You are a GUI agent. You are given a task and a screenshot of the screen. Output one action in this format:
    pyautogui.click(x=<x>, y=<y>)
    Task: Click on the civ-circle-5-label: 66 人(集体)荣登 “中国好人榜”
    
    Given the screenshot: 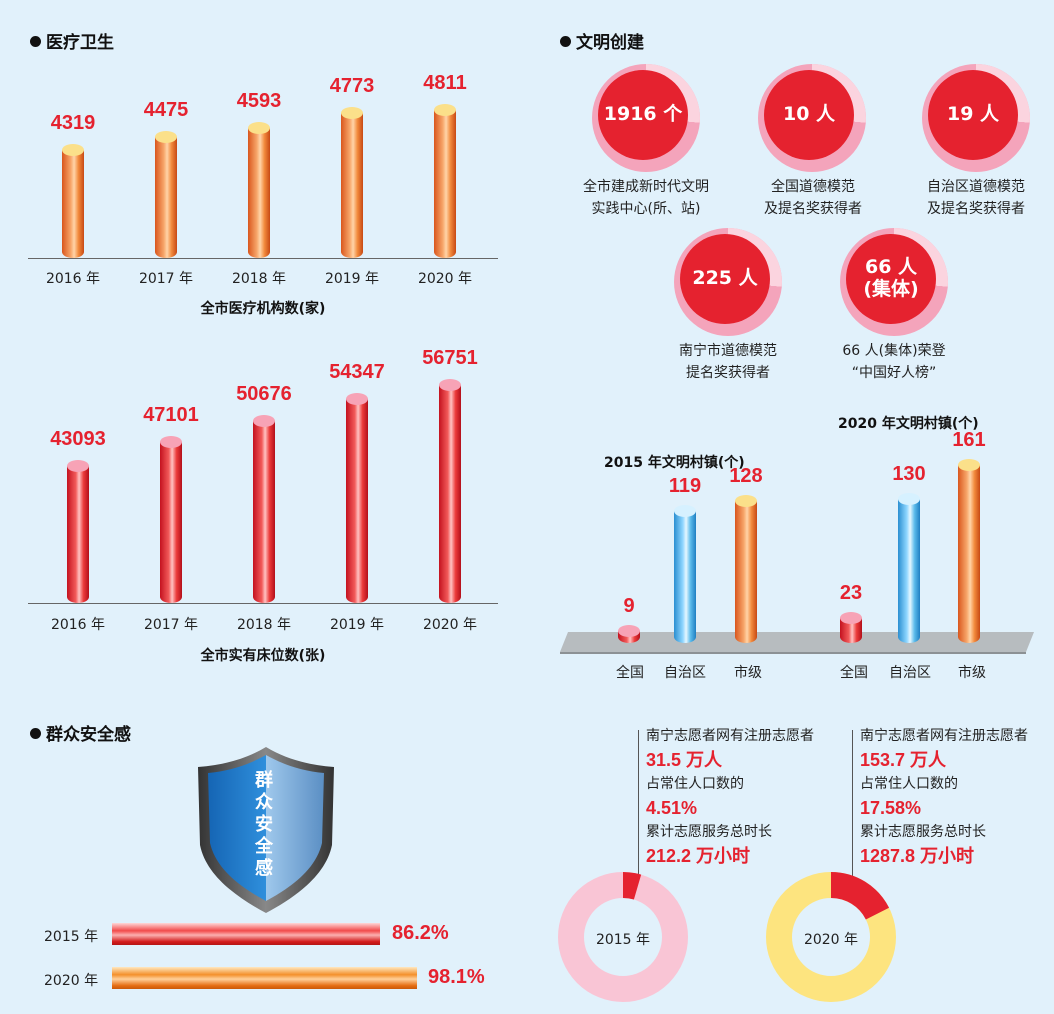 What is the action you would take?
    pyautogui.click(x=894, y=362)
    